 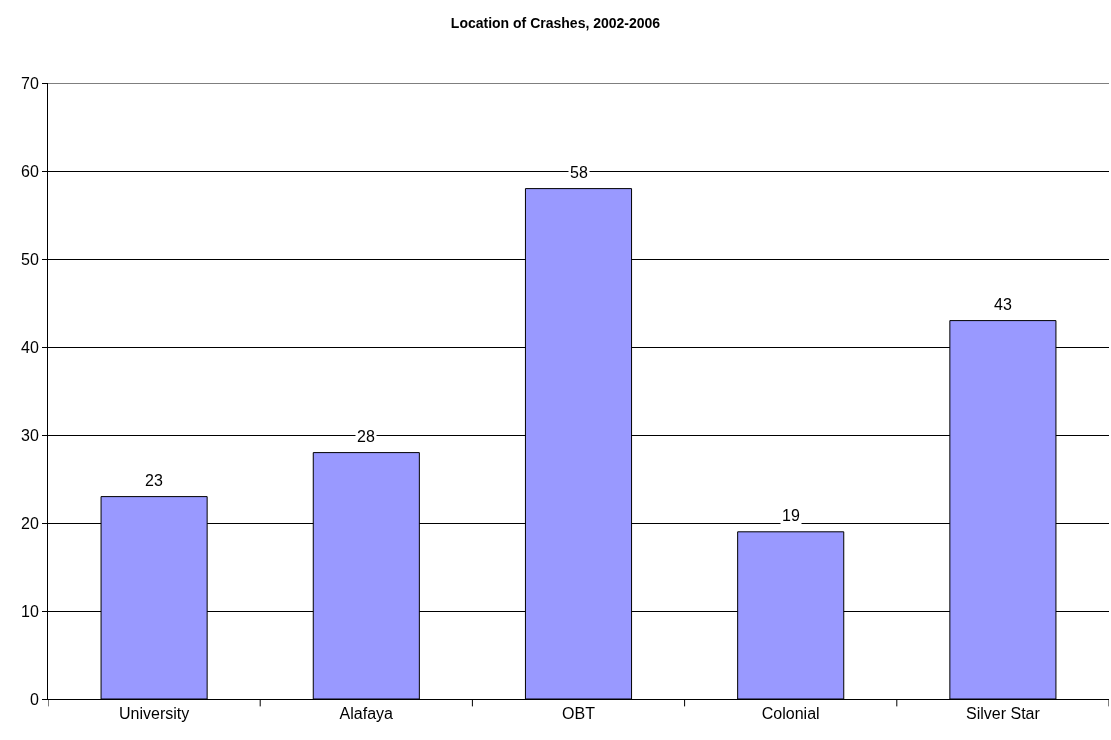 I want to click on y-tick-label: 40, so click(x=30, y=347).